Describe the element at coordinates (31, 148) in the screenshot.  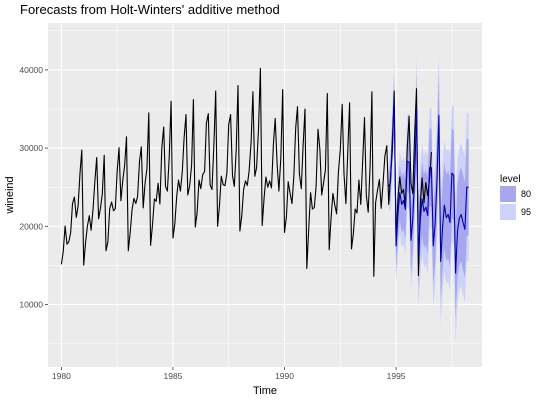
I see `y-tick-label: 30000` at that location.